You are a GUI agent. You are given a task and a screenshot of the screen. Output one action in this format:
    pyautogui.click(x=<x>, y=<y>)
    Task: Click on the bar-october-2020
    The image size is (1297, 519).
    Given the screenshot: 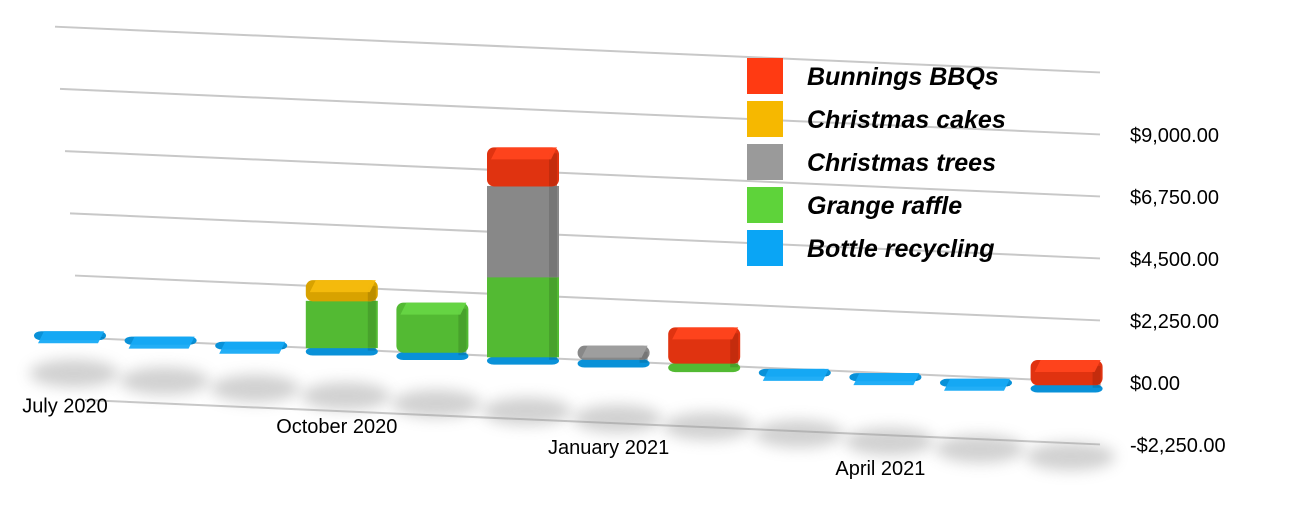 What is the action you would take?
    pyautogui.click(x=341, y=318)
    